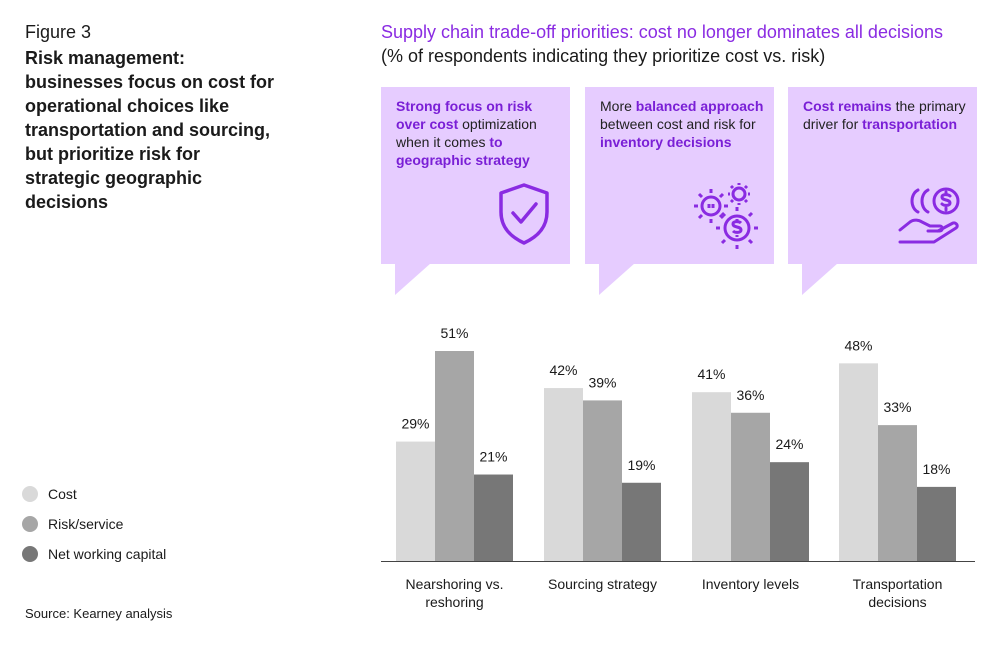 Image resolution: width=1000 pixels, height=646 pixels. I want to click on data-label: 21%, so click(493, 457).